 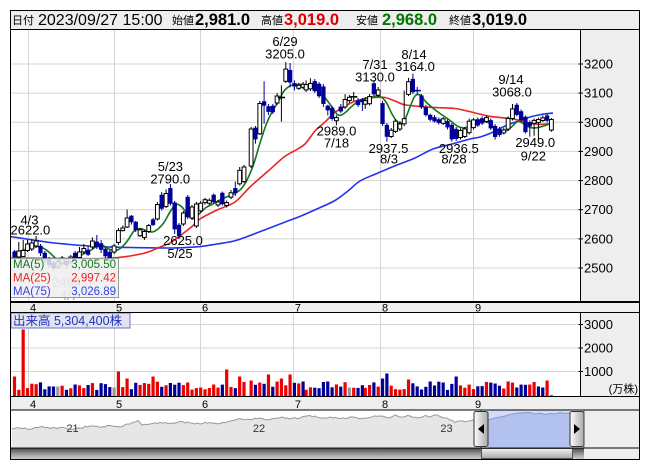 What do you see at coordinates (23, 20) in the screenshot?
I see `svg-text: 日付` at bounding box center [23, 20].